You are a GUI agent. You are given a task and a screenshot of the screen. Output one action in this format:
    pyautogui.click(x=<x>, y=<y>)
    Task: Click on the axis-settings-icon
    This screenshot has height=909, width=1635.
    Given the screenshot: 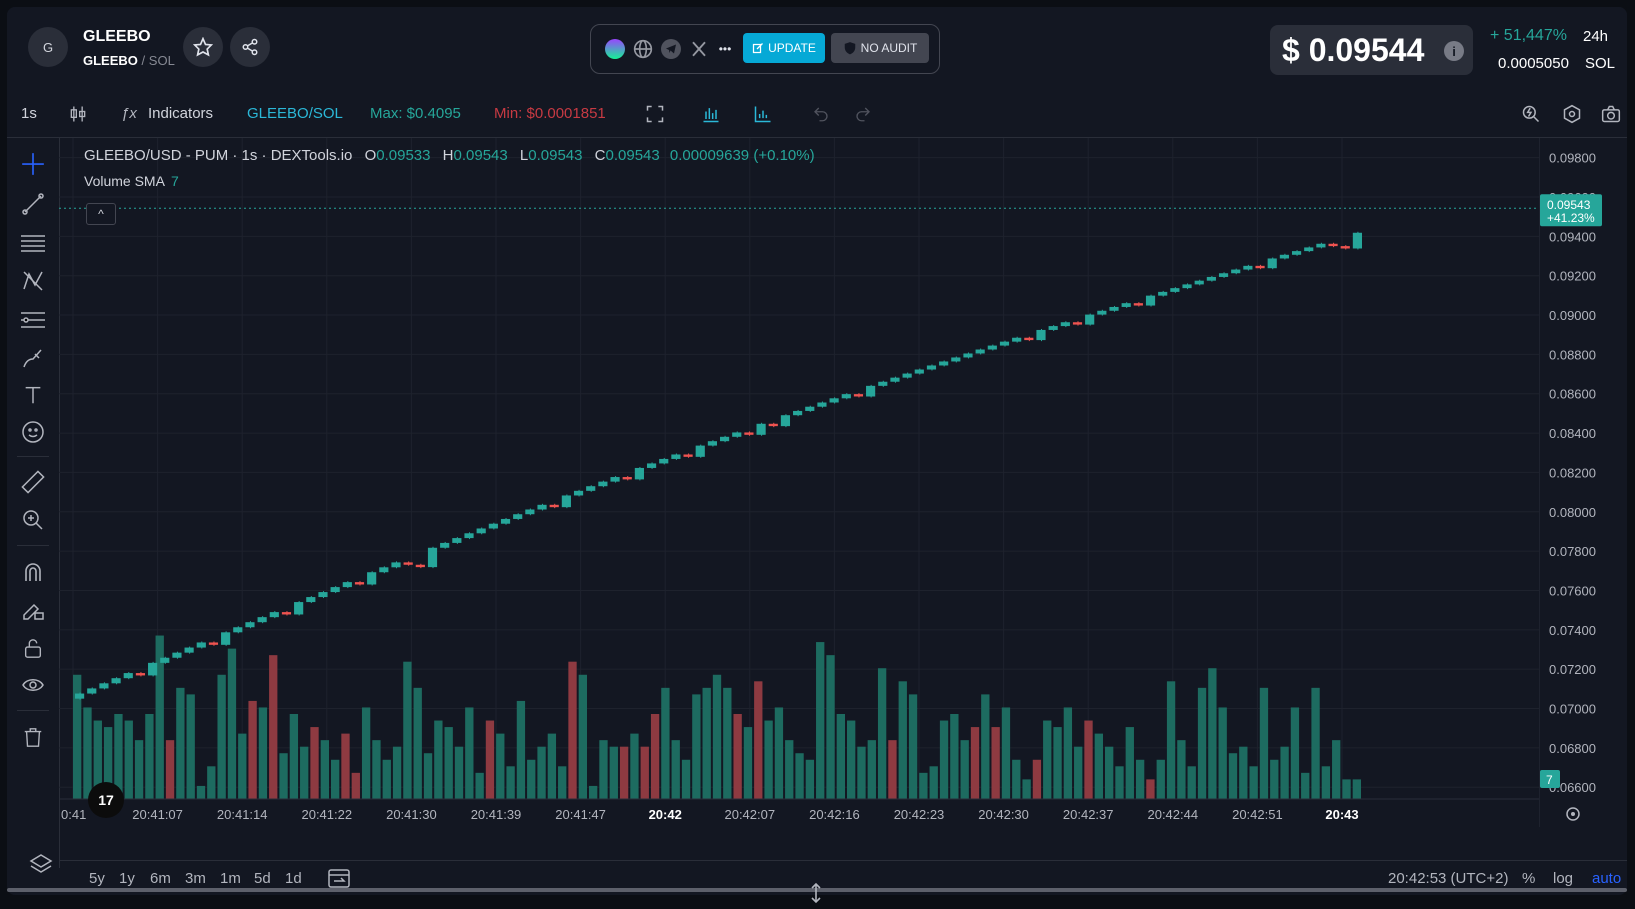 What is the action you would take?
    pyautogui.click(x=1573, y=814)
    